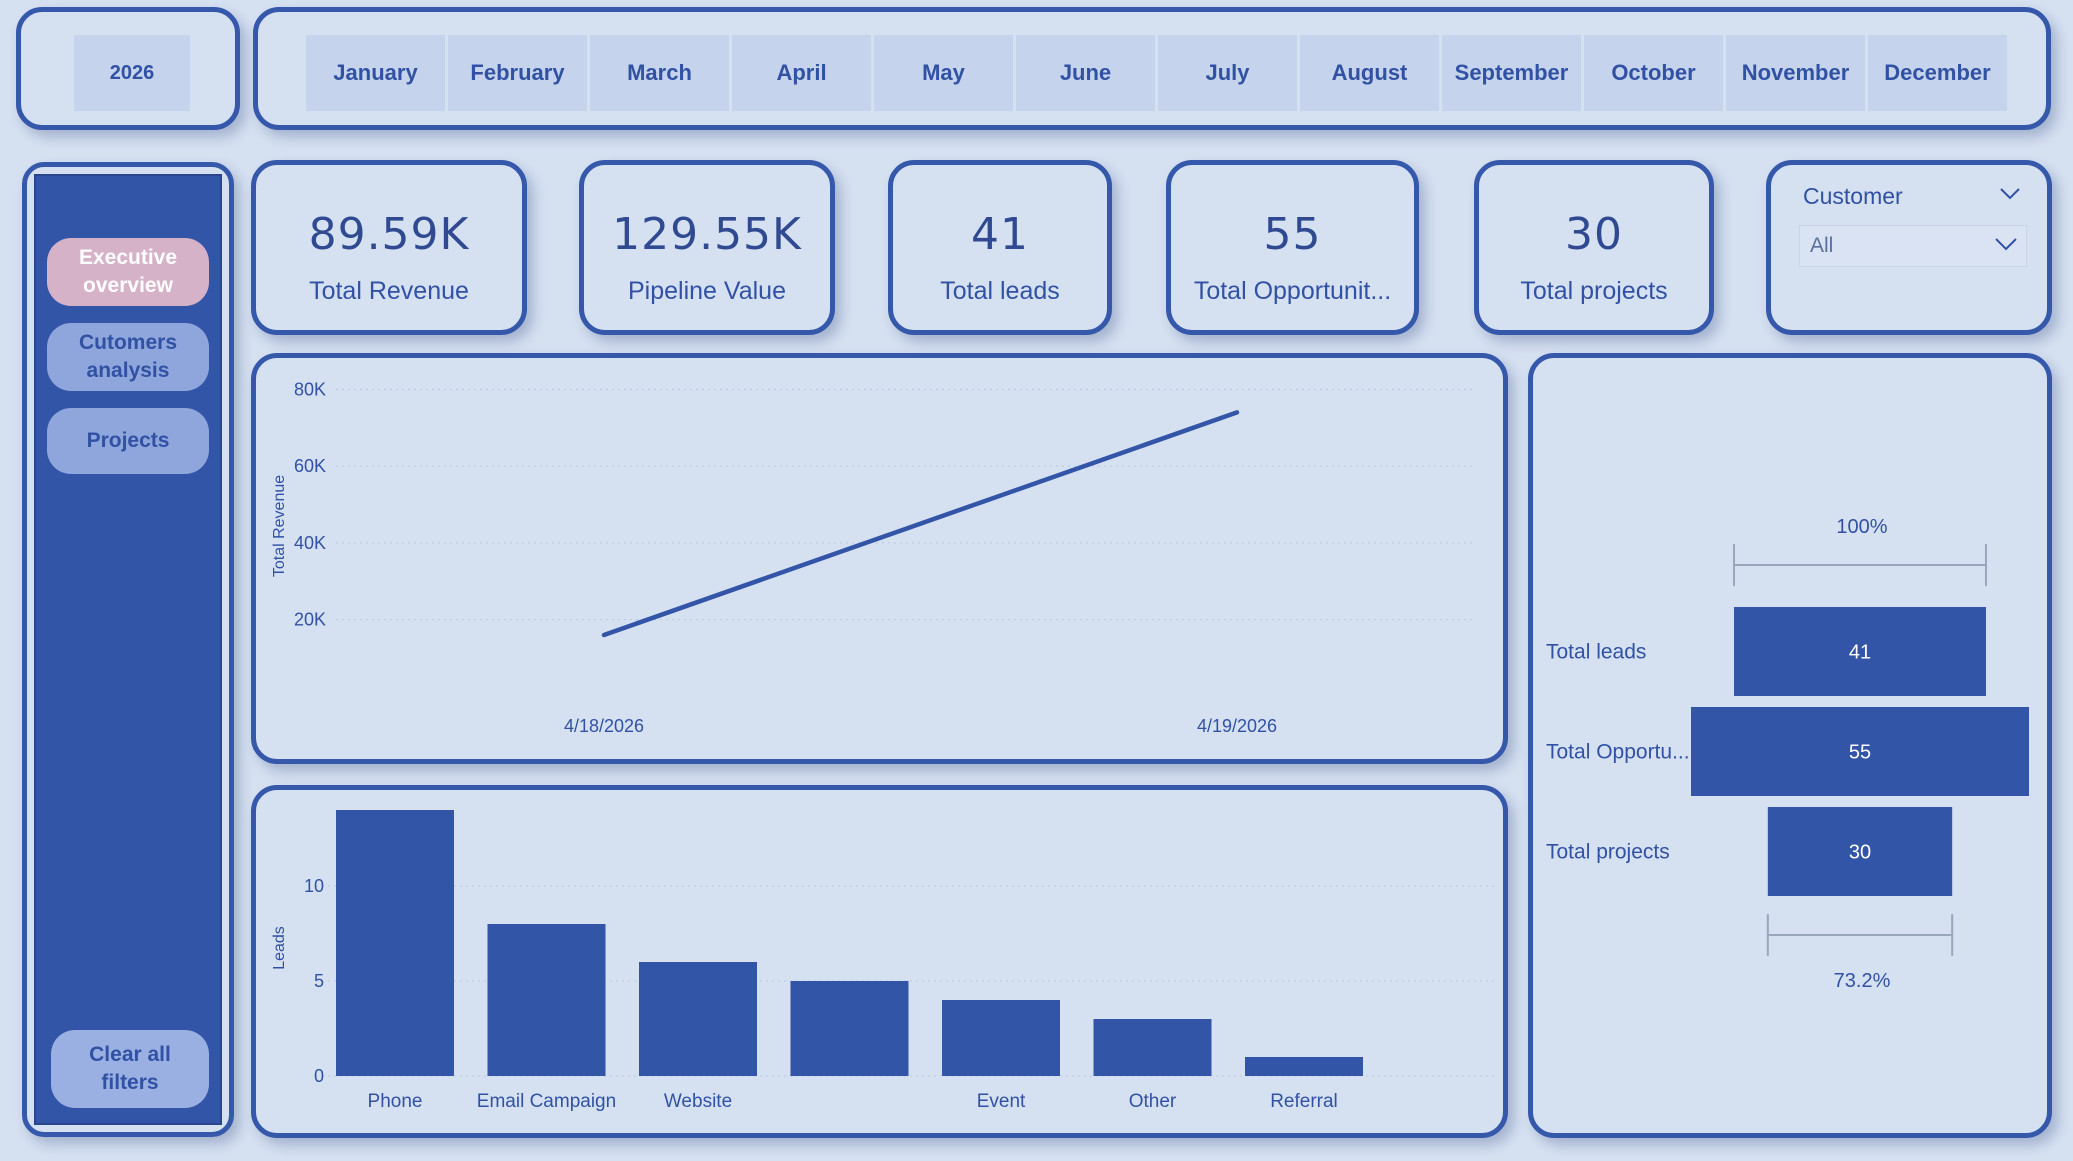  I want to click on customer-slicer: Customer All, so click(1909, 247).